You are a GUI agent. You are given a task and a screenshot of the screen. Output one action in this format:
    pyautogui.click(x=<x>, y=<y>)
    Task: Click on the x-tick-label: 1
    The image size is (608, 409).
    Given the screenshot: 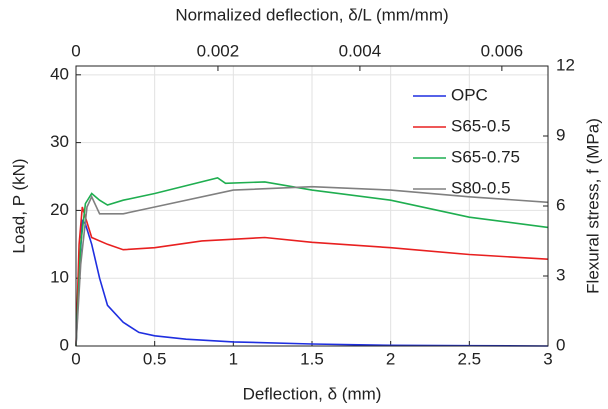 What is the action you would take?
    pyautogui.click(x=233, y=358)
    